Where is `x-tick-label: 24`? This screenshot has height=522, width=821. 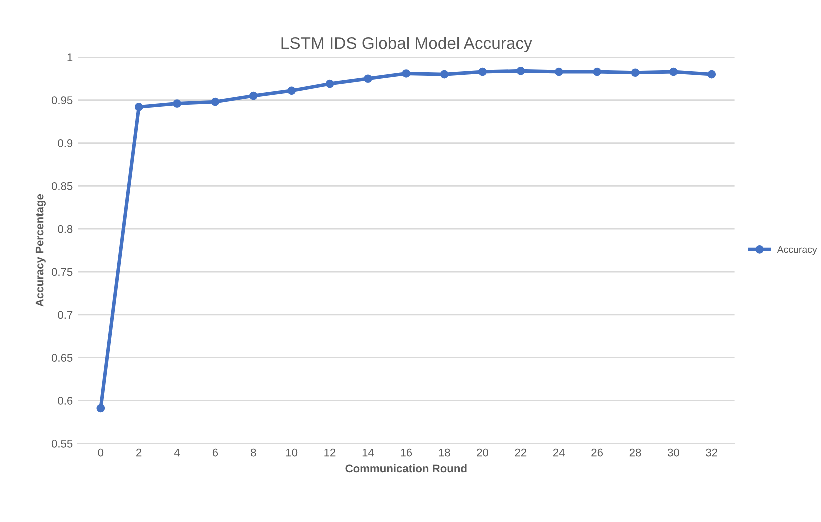 x-tick-label: 24 is located at coordinates (559, 452).